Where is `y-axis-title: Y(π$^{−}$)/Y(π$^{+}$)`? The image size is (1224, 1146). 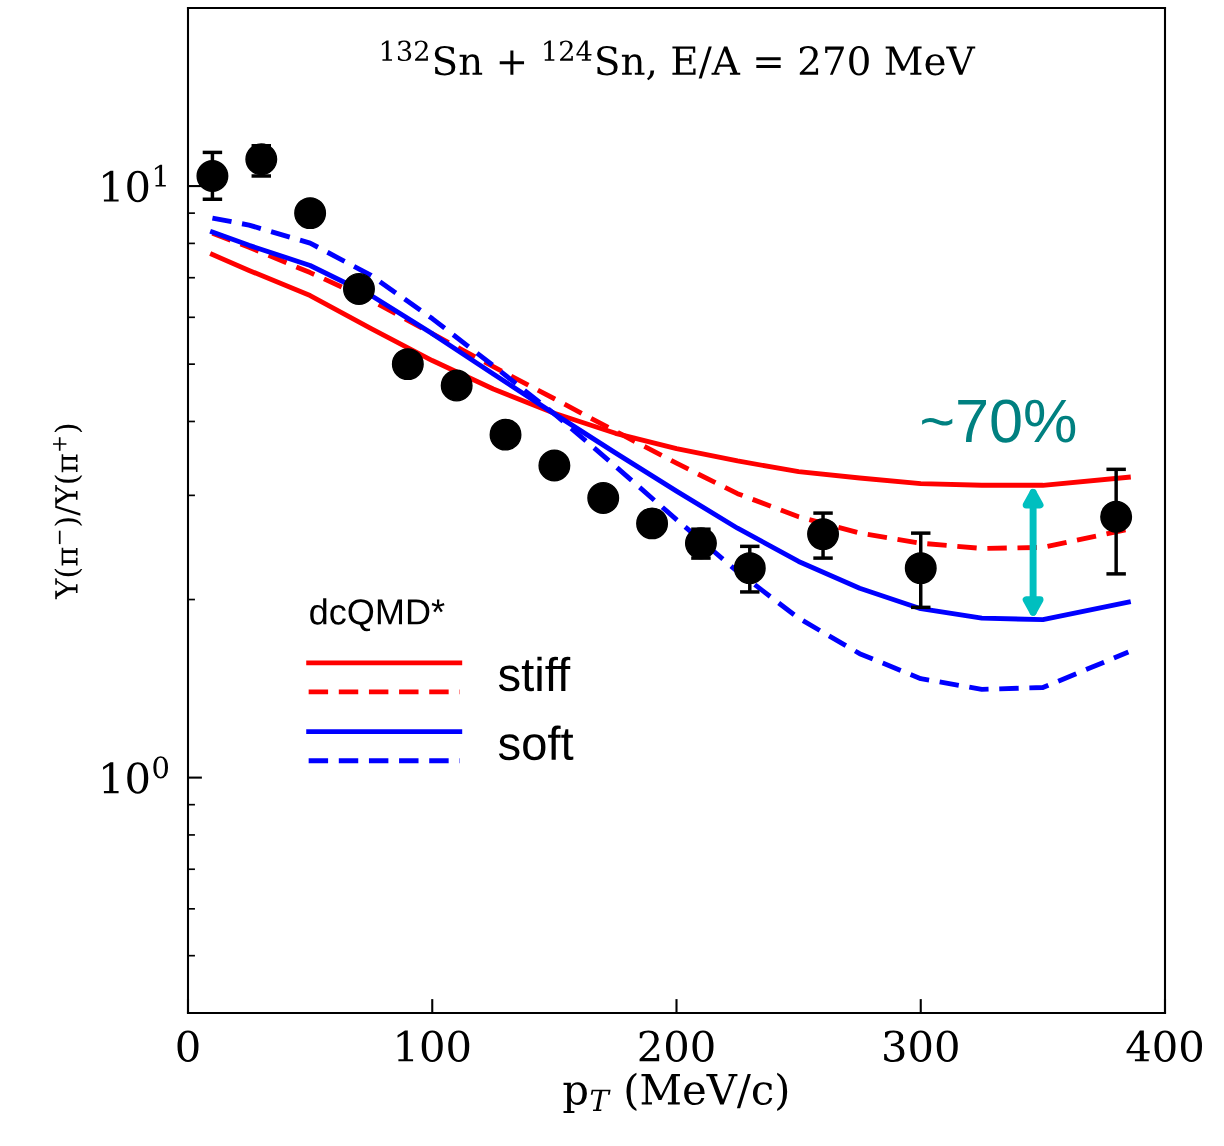
y-axis-title: Y(π$^{−}$)/Y(π$^{+}$) is located at coordinates (68, 512).